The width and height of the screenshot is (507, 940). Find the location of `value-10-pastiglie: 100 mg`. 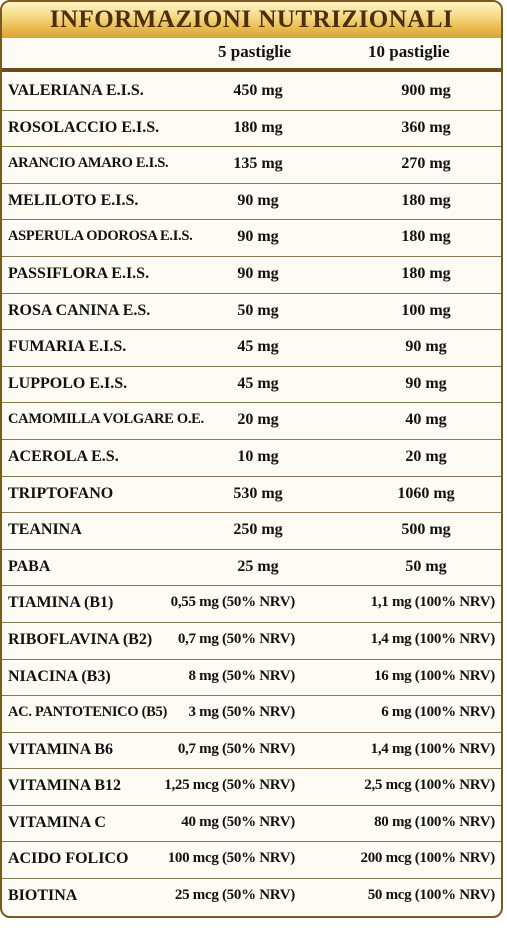

value-10-pastiglie: 100 mg is located at coordinates (426, 310).